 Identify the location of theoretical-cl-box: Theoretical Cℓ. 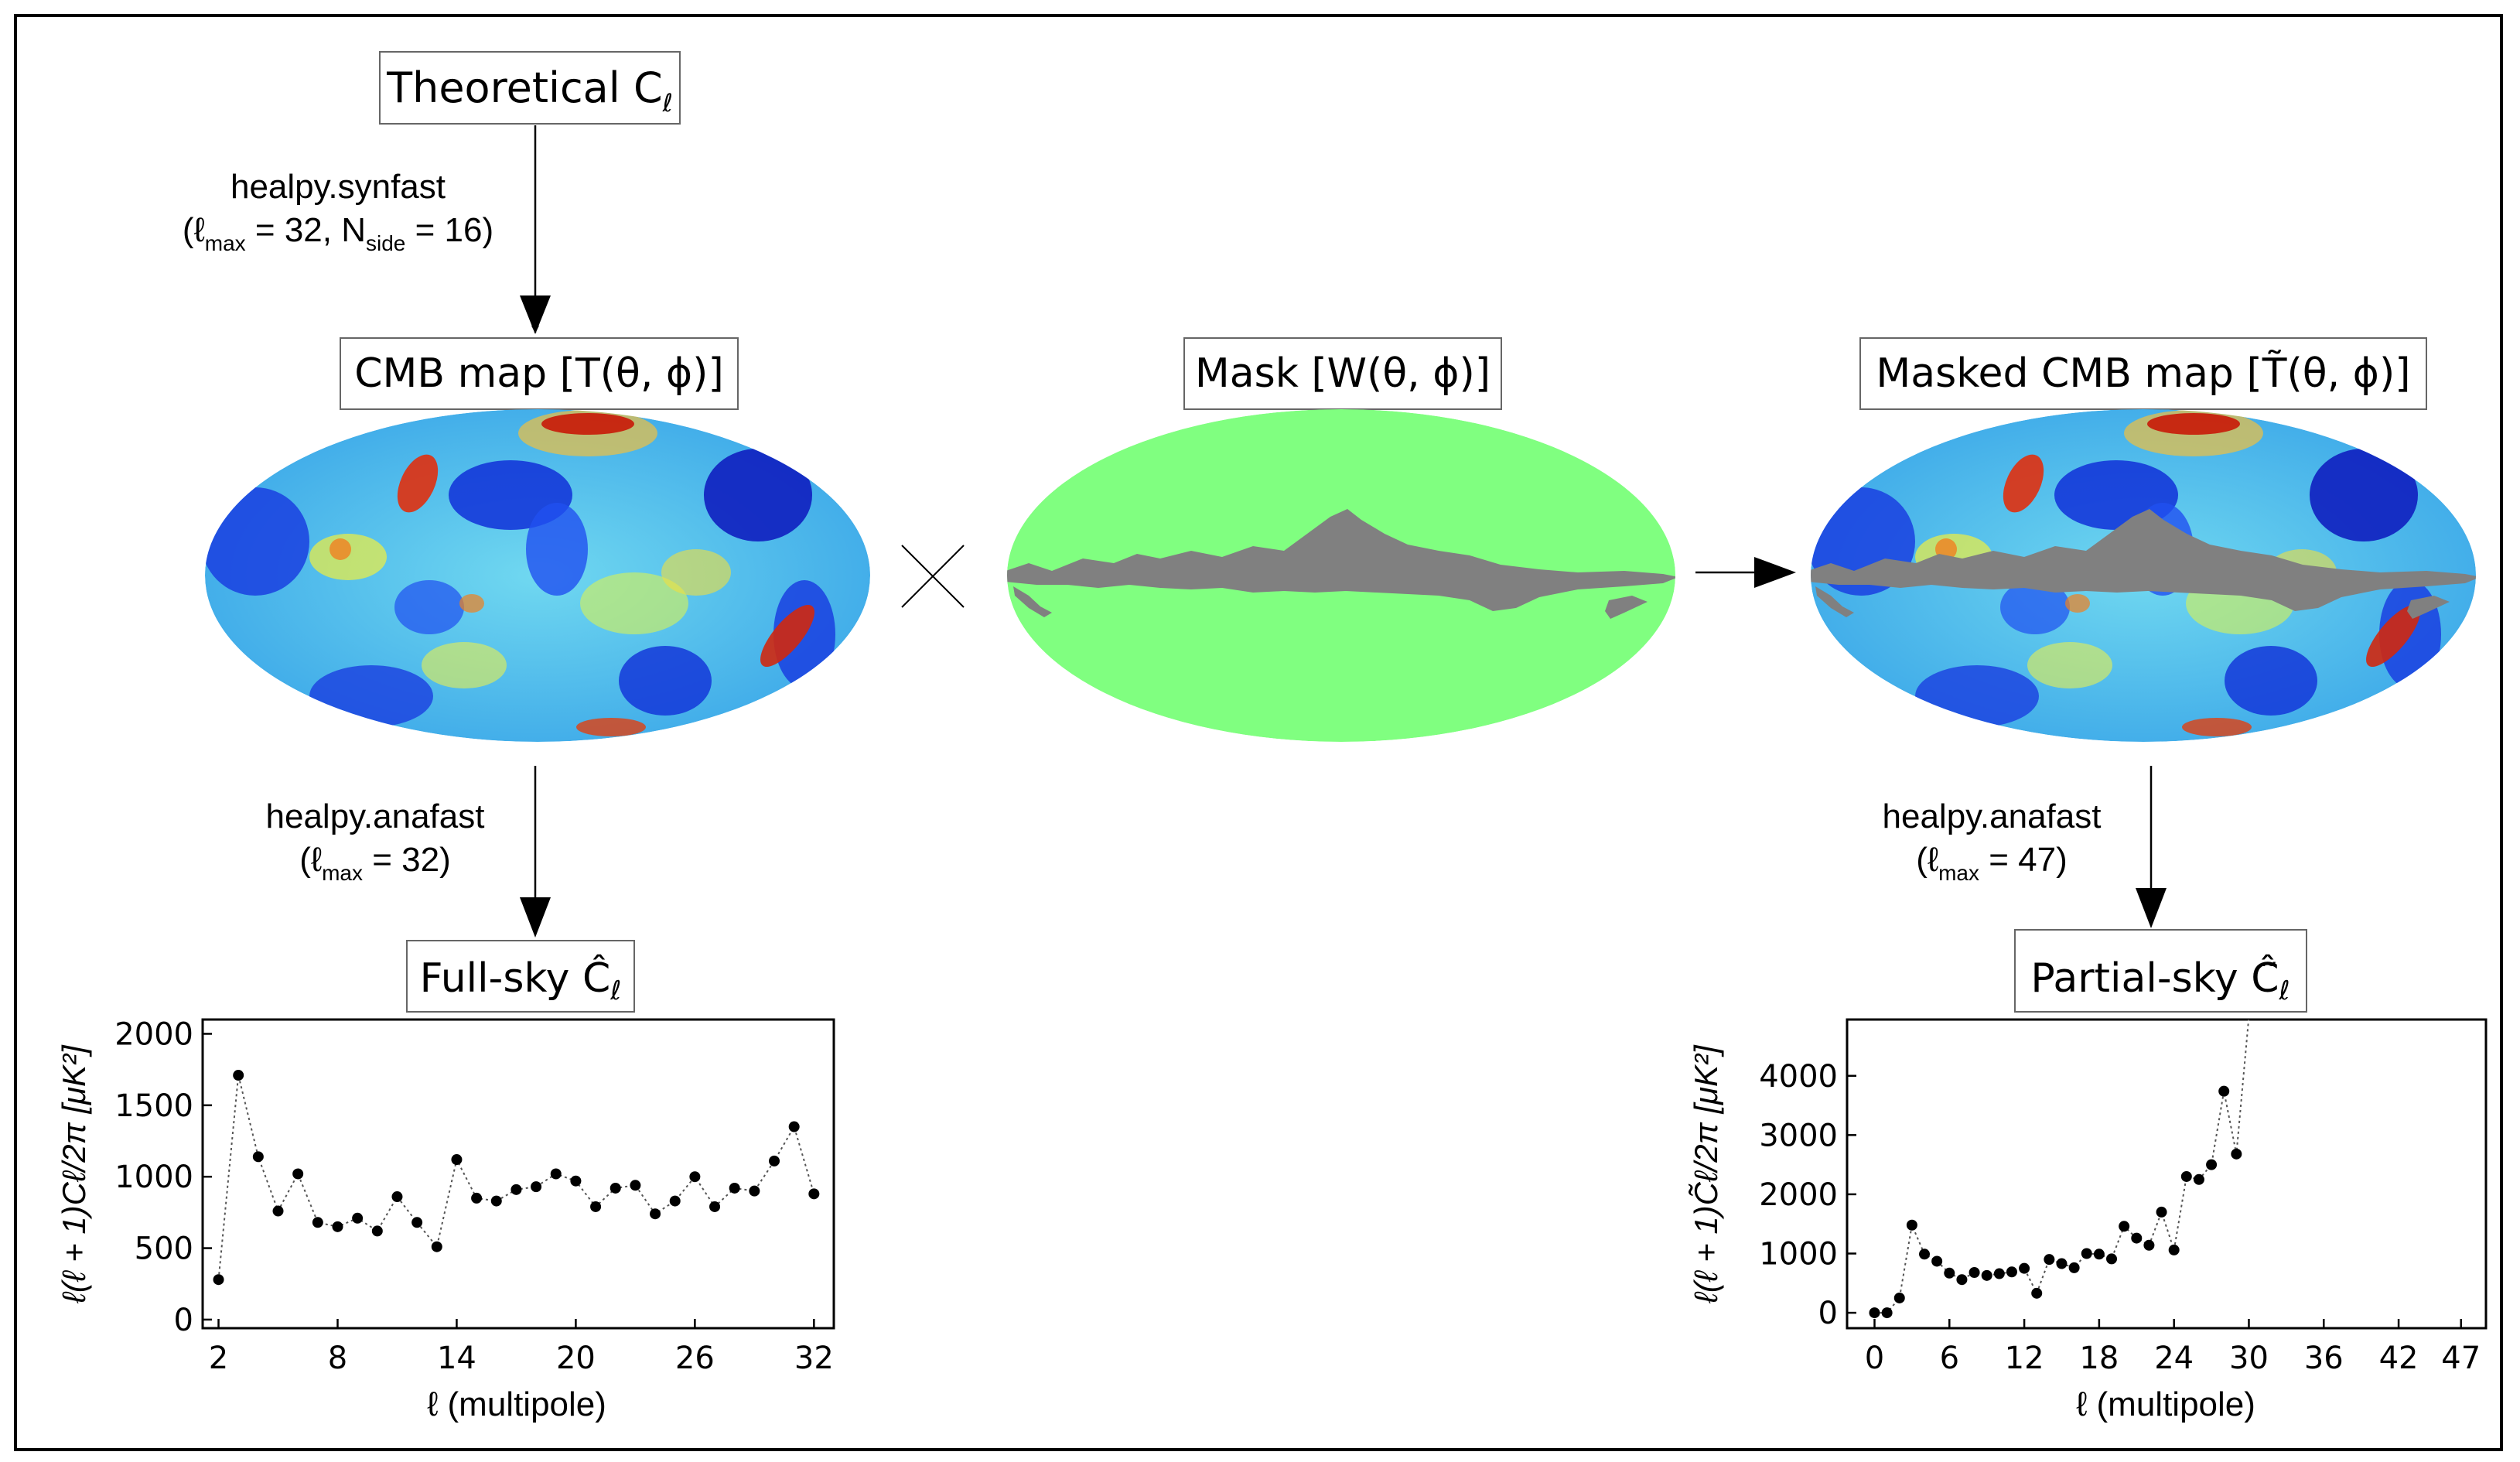
(530, 88).